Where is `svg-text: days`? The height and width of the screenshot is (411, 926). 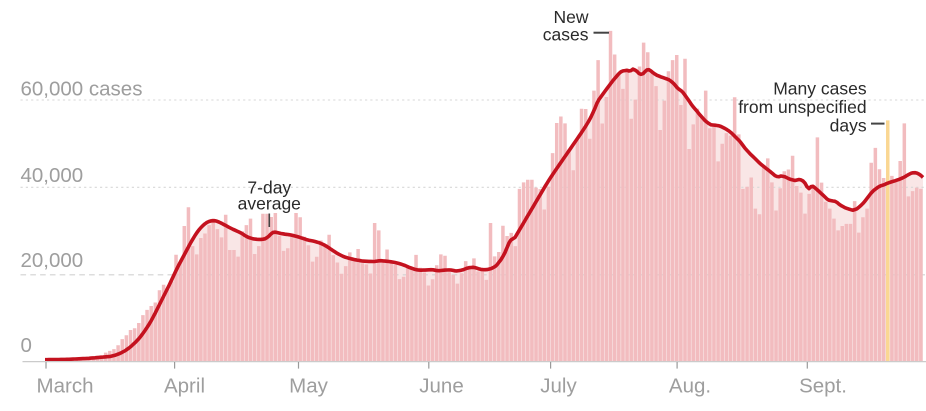
svg-text: days is located at coordinates (848, 125).